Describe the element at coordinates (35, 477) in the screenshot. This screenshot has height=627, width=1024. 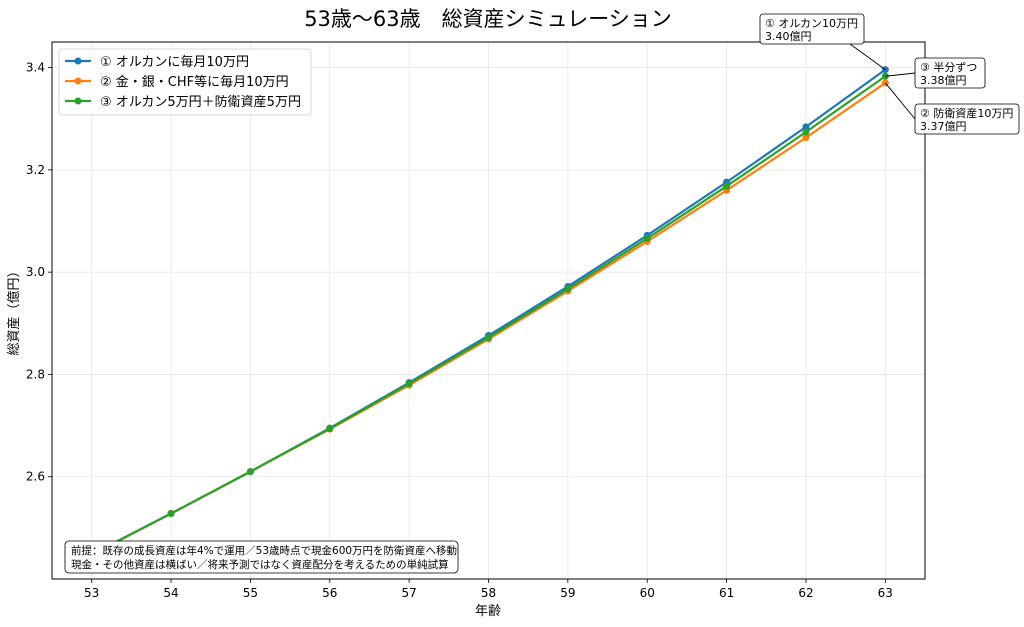
I see `y-tick-label: 2.6` at that location.